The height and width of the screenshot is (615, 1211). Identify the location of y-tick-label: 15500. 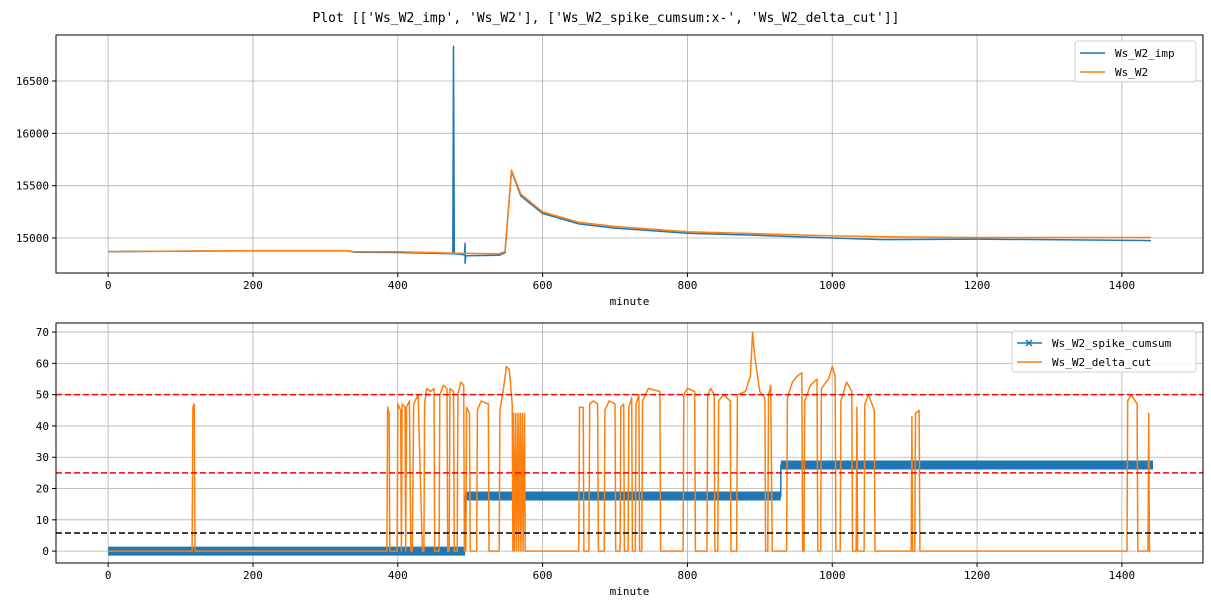
(32, 186).